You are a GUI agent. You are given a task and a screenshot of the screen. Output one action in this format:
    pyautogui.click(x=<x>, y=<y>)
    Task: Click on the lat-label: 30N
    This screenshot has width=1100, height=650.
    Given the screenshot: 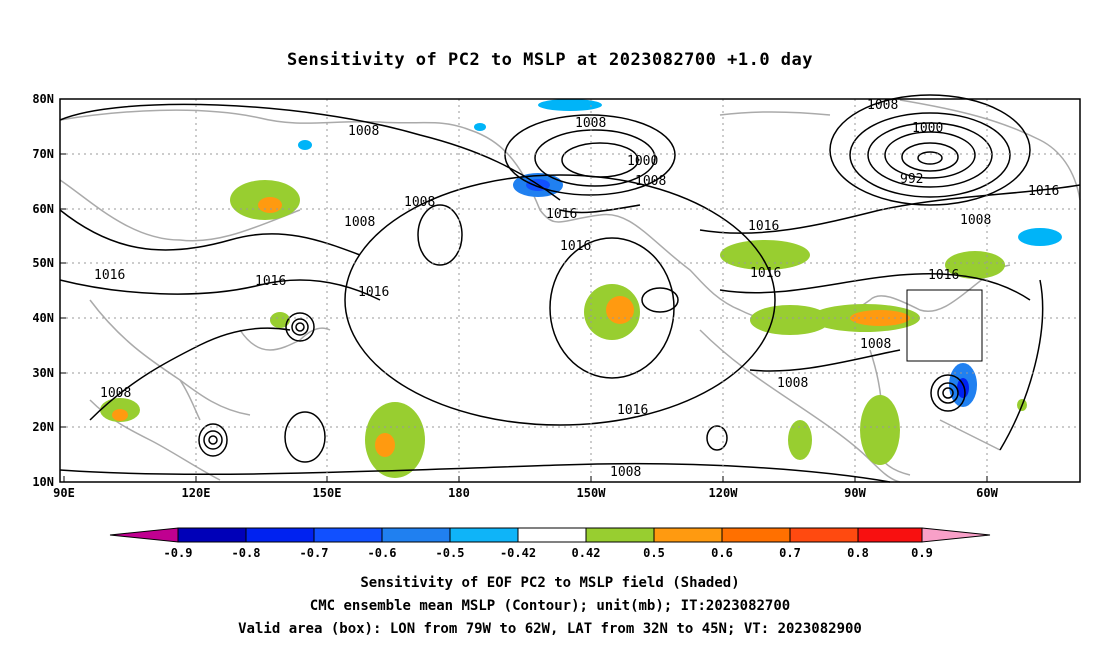 What is the action you would take?
    pyautogui.click(x=43, y=373)
    